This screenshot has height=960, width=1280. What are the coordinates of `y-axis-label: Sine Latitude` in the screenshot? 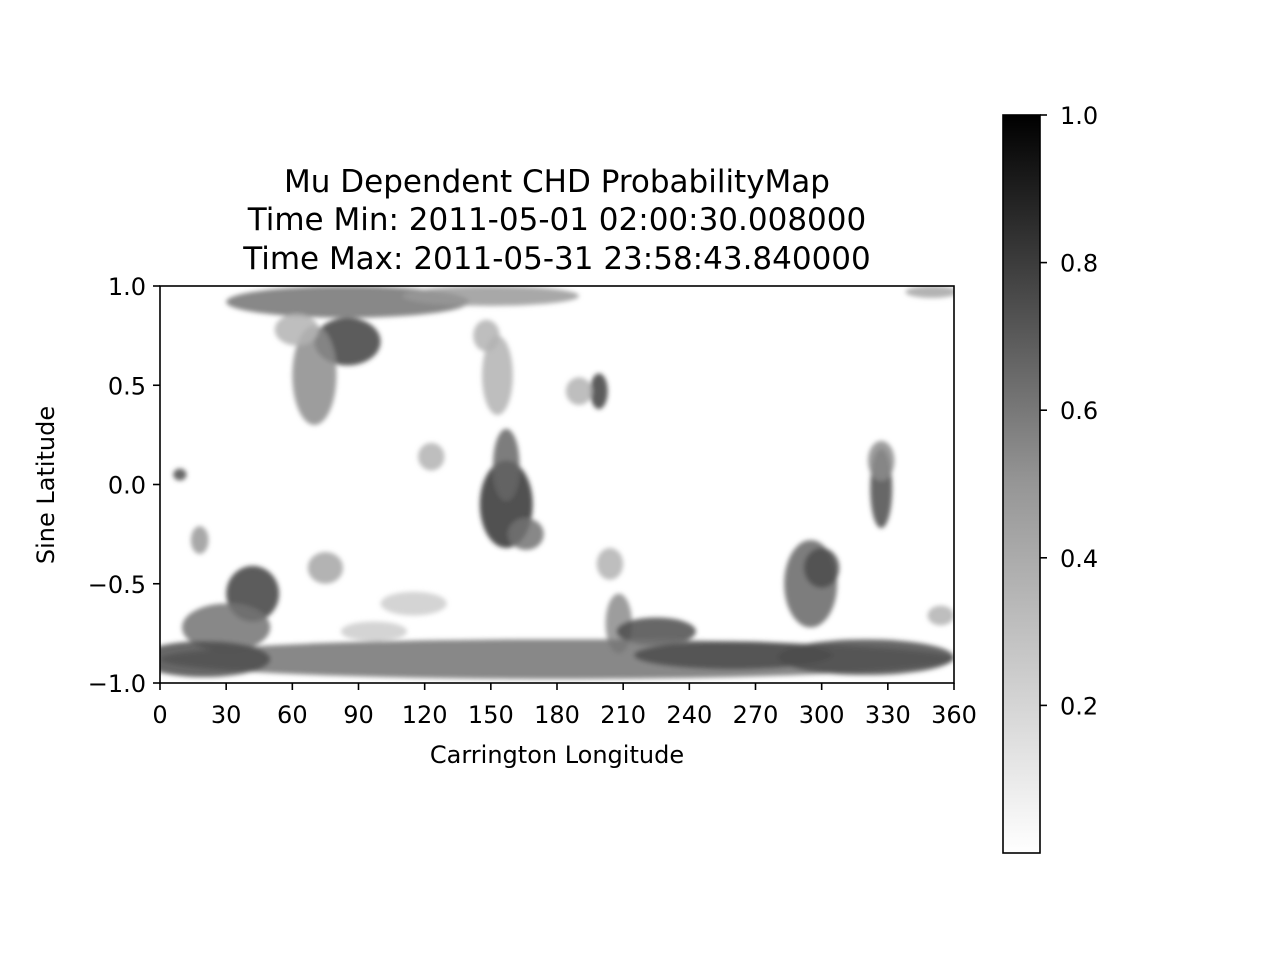 It's located at (46, 485).